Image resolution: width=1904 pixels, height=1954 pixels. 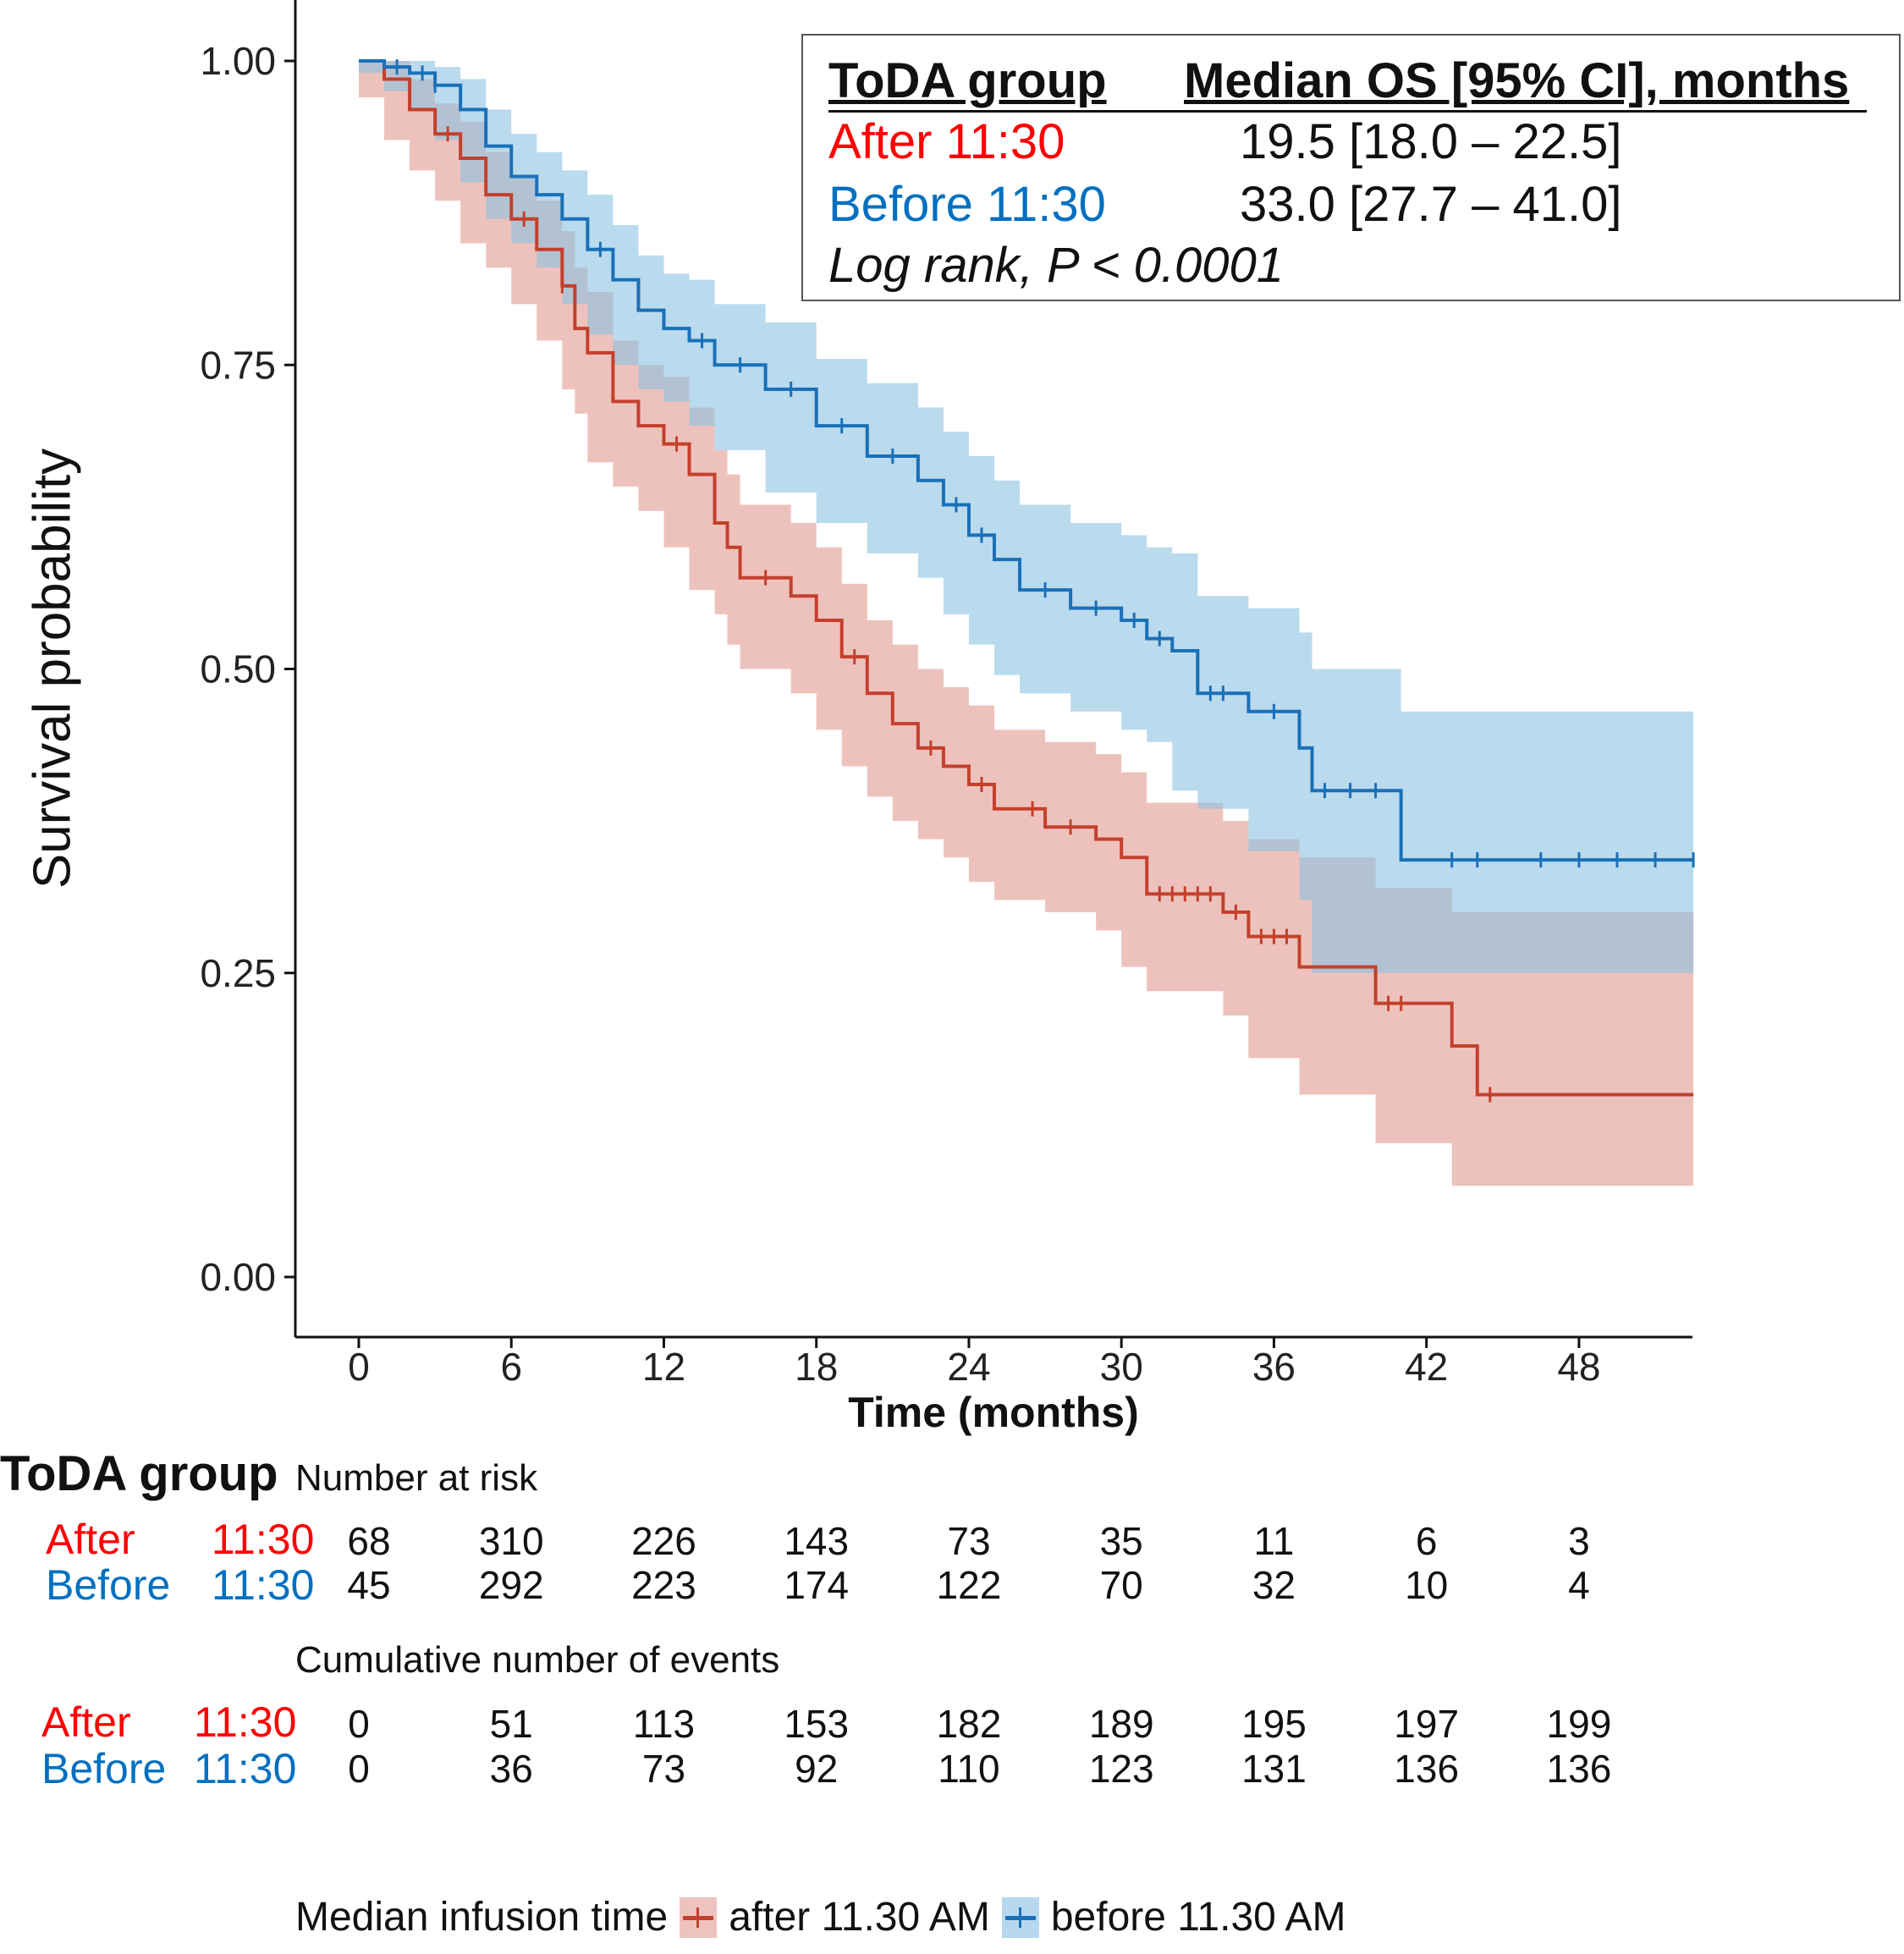 I want to click on risk-after-value: 310, so click(x=511, y=1541).